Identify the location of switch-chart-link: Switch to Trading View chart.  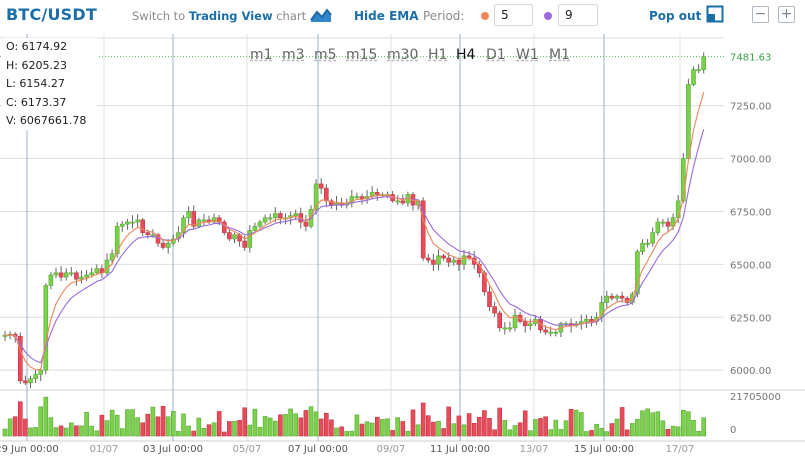
(219, 16).